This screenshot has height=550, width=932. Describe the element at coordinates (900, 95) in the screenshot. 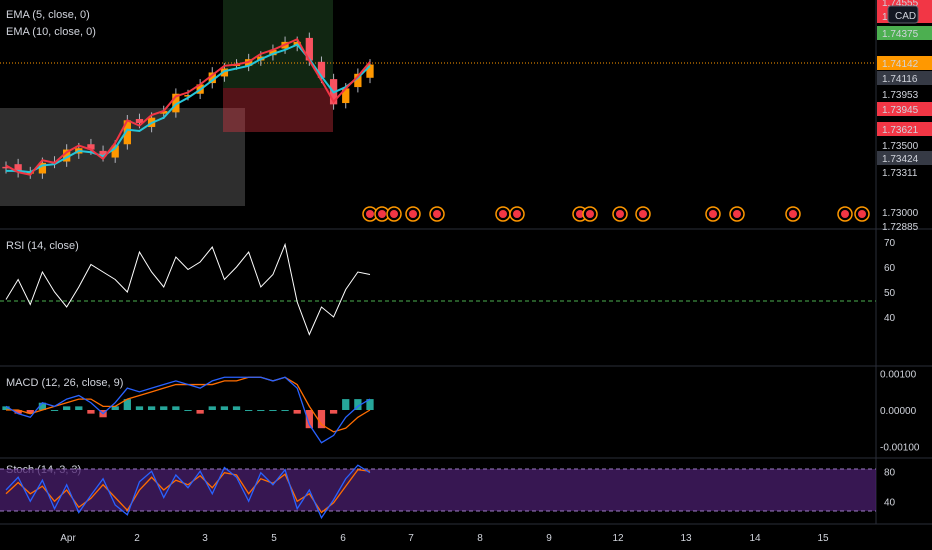

I see `price-tag-label: 1.73953` at that location.